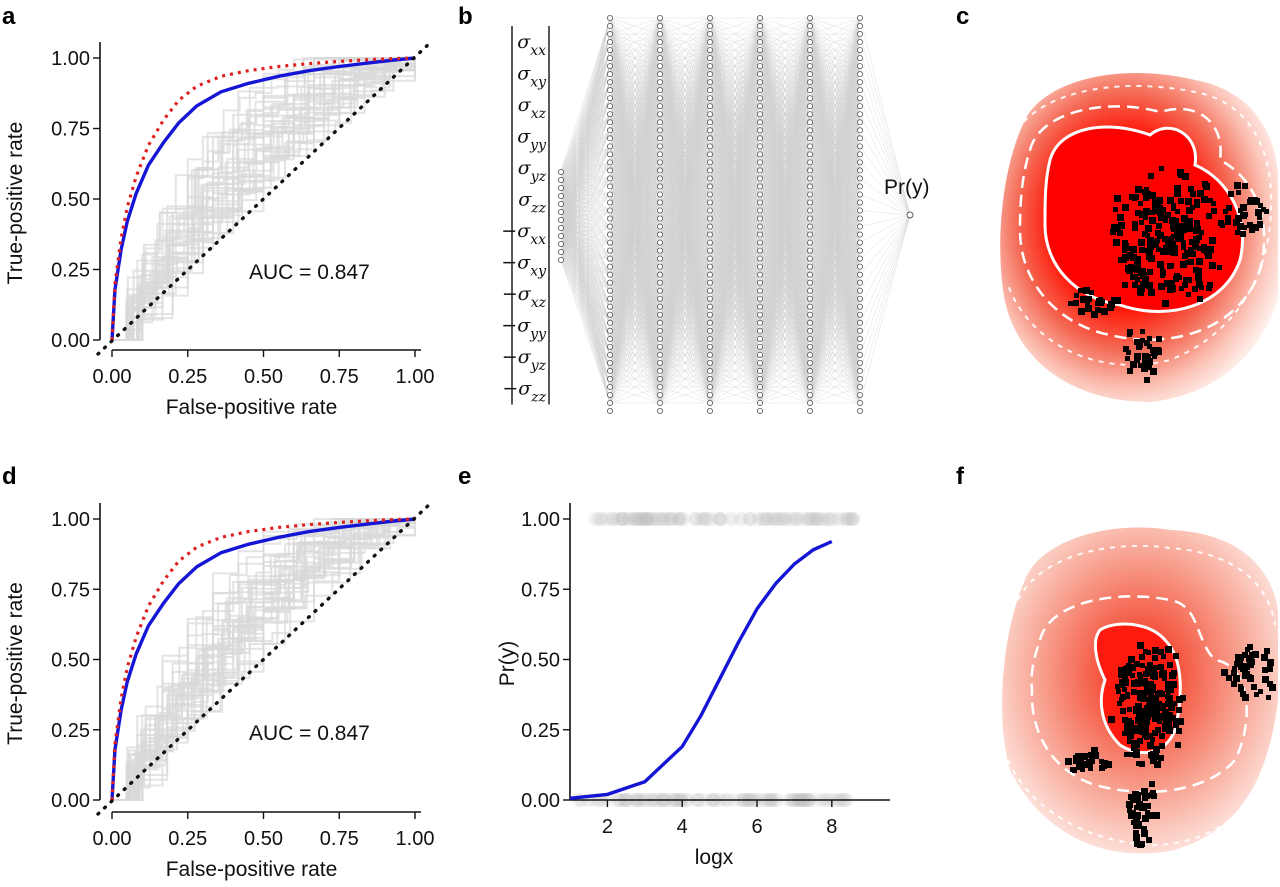 Image resolution: width=1280 pixels, height=887 pixels. Describe the element at coordinates (263, 659) in the screenshot. I see `background-roc-curve` at that location.